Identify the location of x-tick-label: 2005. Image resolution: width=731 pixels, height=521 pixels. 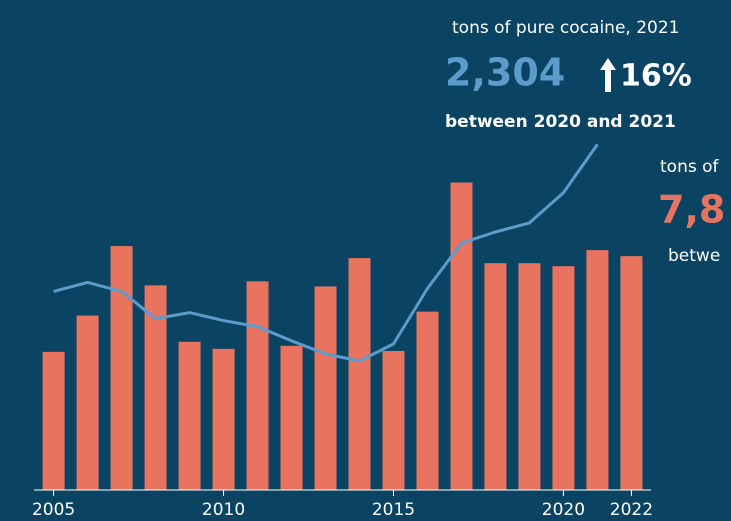
(53, 510).